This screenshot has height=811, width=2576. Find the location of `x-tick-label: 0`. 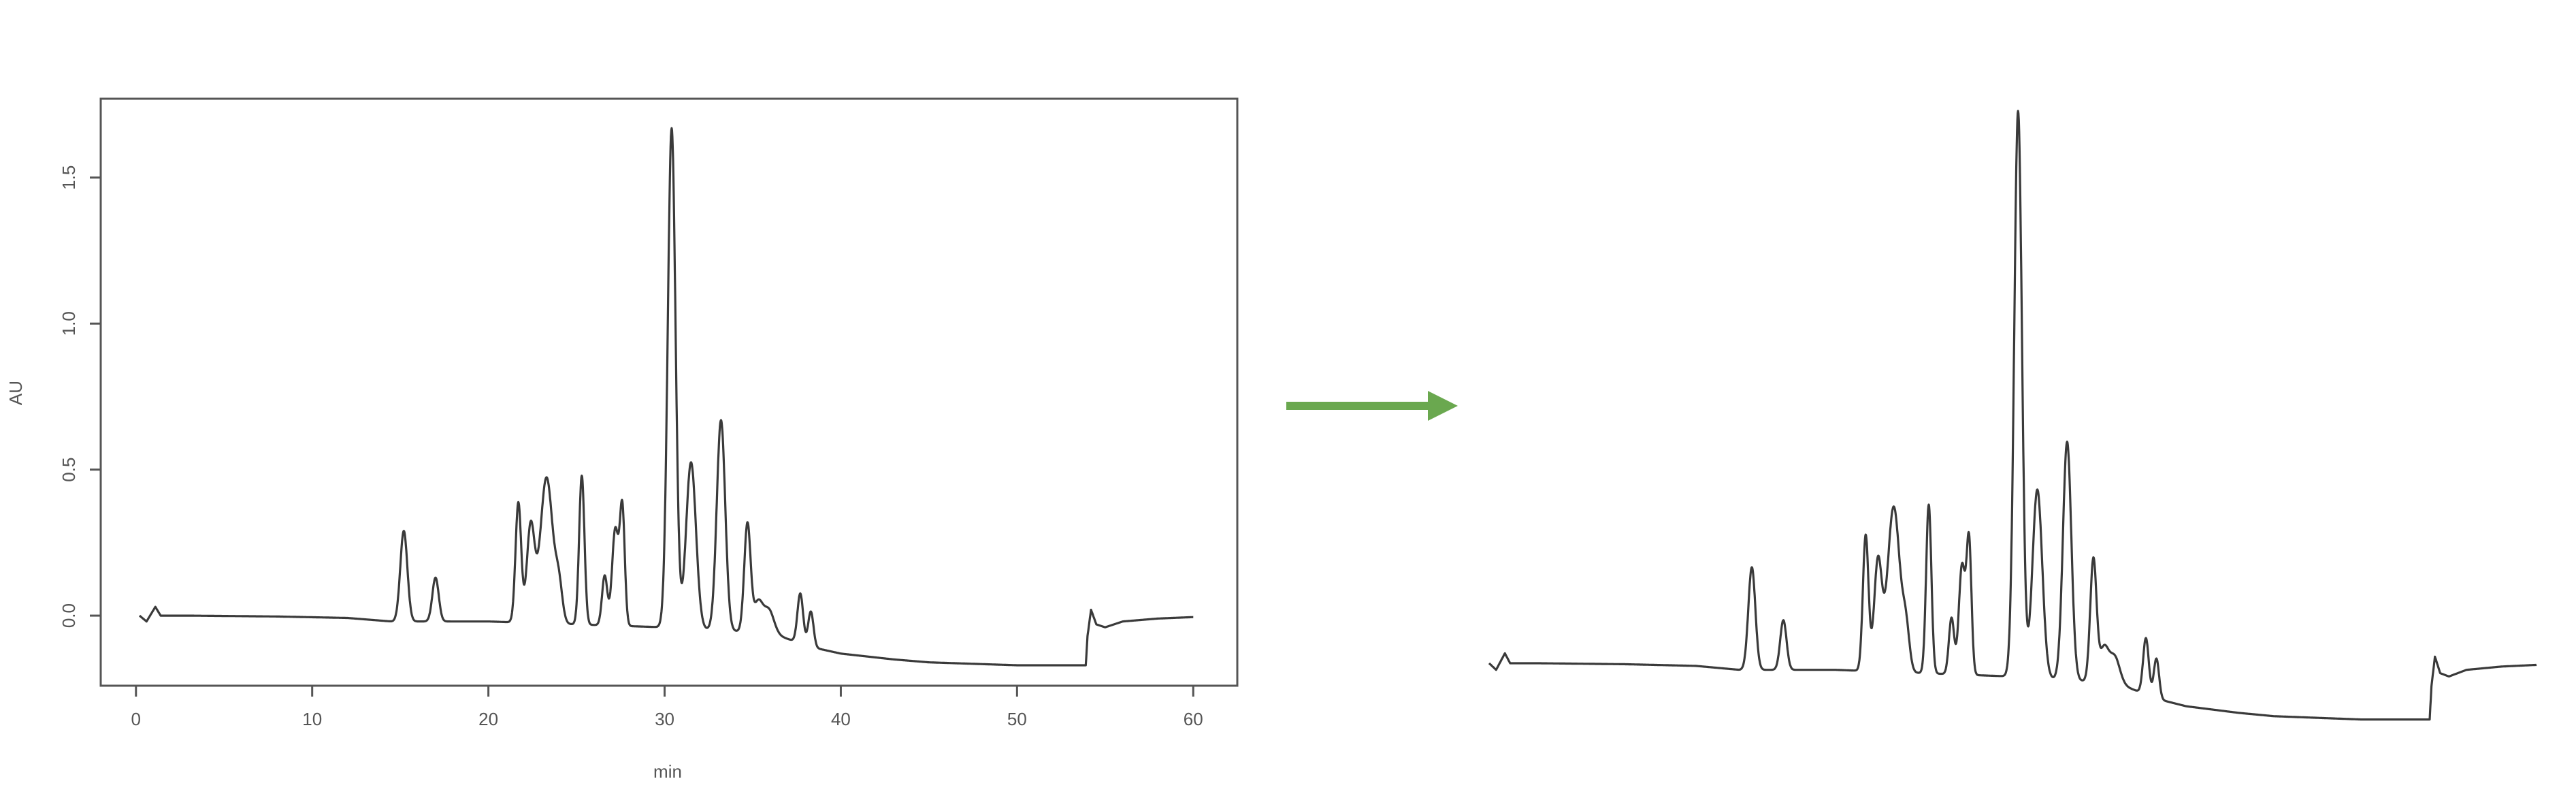

x-tick-label: 0 is located at coordinates (136, 719).